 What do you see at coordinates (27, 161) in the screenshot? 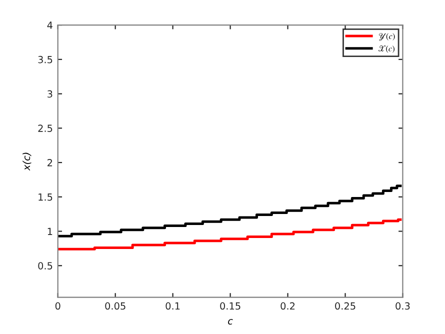
I see `y-axis-title: x(c)` at bounding box center [27, 161].